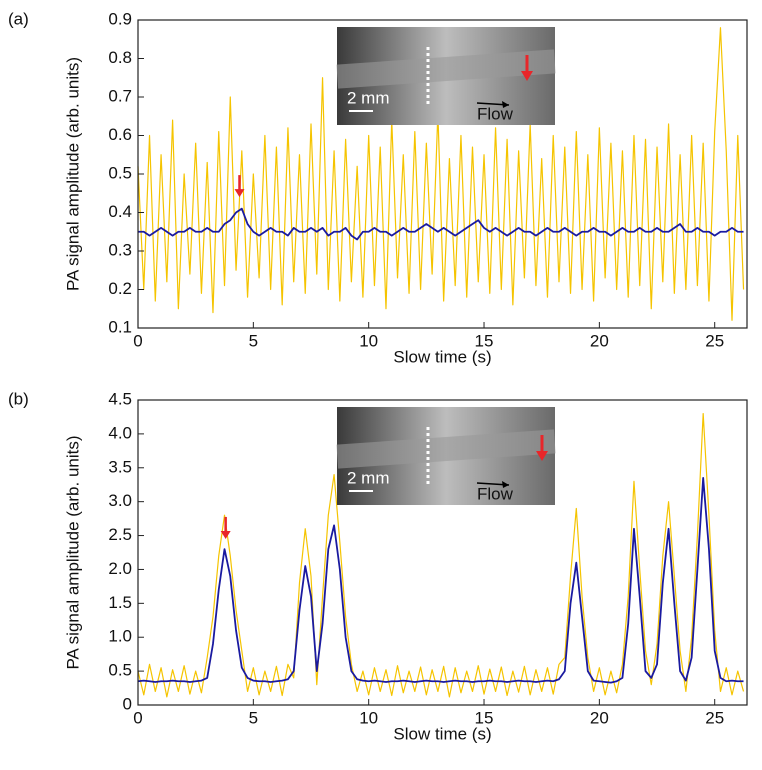 Image resolution: width=762 pixels, height=770 pixels. I want to click on y-tick-label: 0.3, so click(120, 249).